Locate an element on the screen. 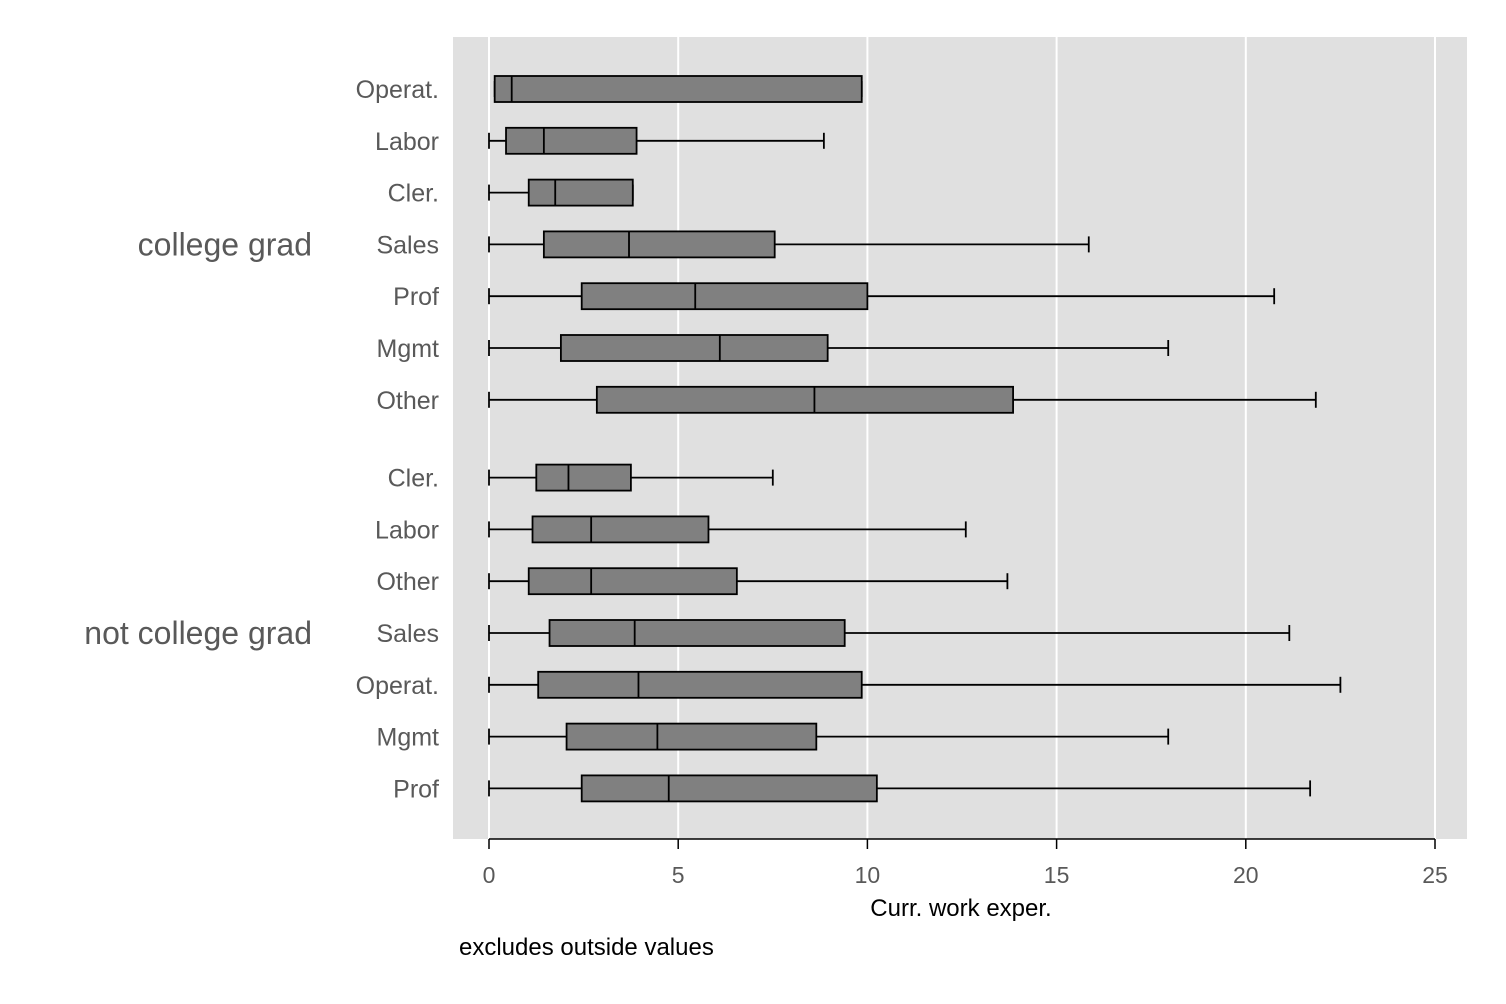  x-tick-label-0: 0 is located at coordinates (489, 875).